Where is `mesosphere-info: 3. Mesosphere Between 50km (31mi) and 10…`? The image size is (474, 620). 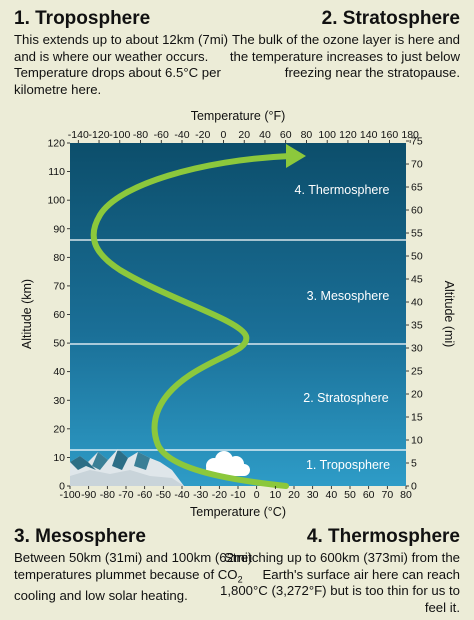 mesosphere-info: 3. Mesosphere Between 50km (31mi) and 10… is located at coordinates (134, 565).